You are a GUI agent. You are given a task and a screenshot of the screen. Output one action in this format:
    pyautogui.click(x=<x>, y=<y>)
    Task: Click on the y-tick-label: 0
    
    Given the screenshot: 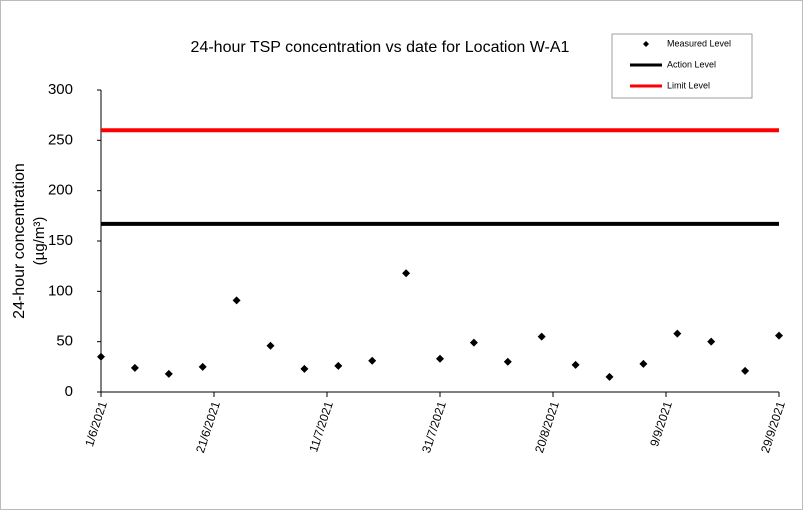 What is the action you would take?
    pyautogui.click(x=69, y=391)
    